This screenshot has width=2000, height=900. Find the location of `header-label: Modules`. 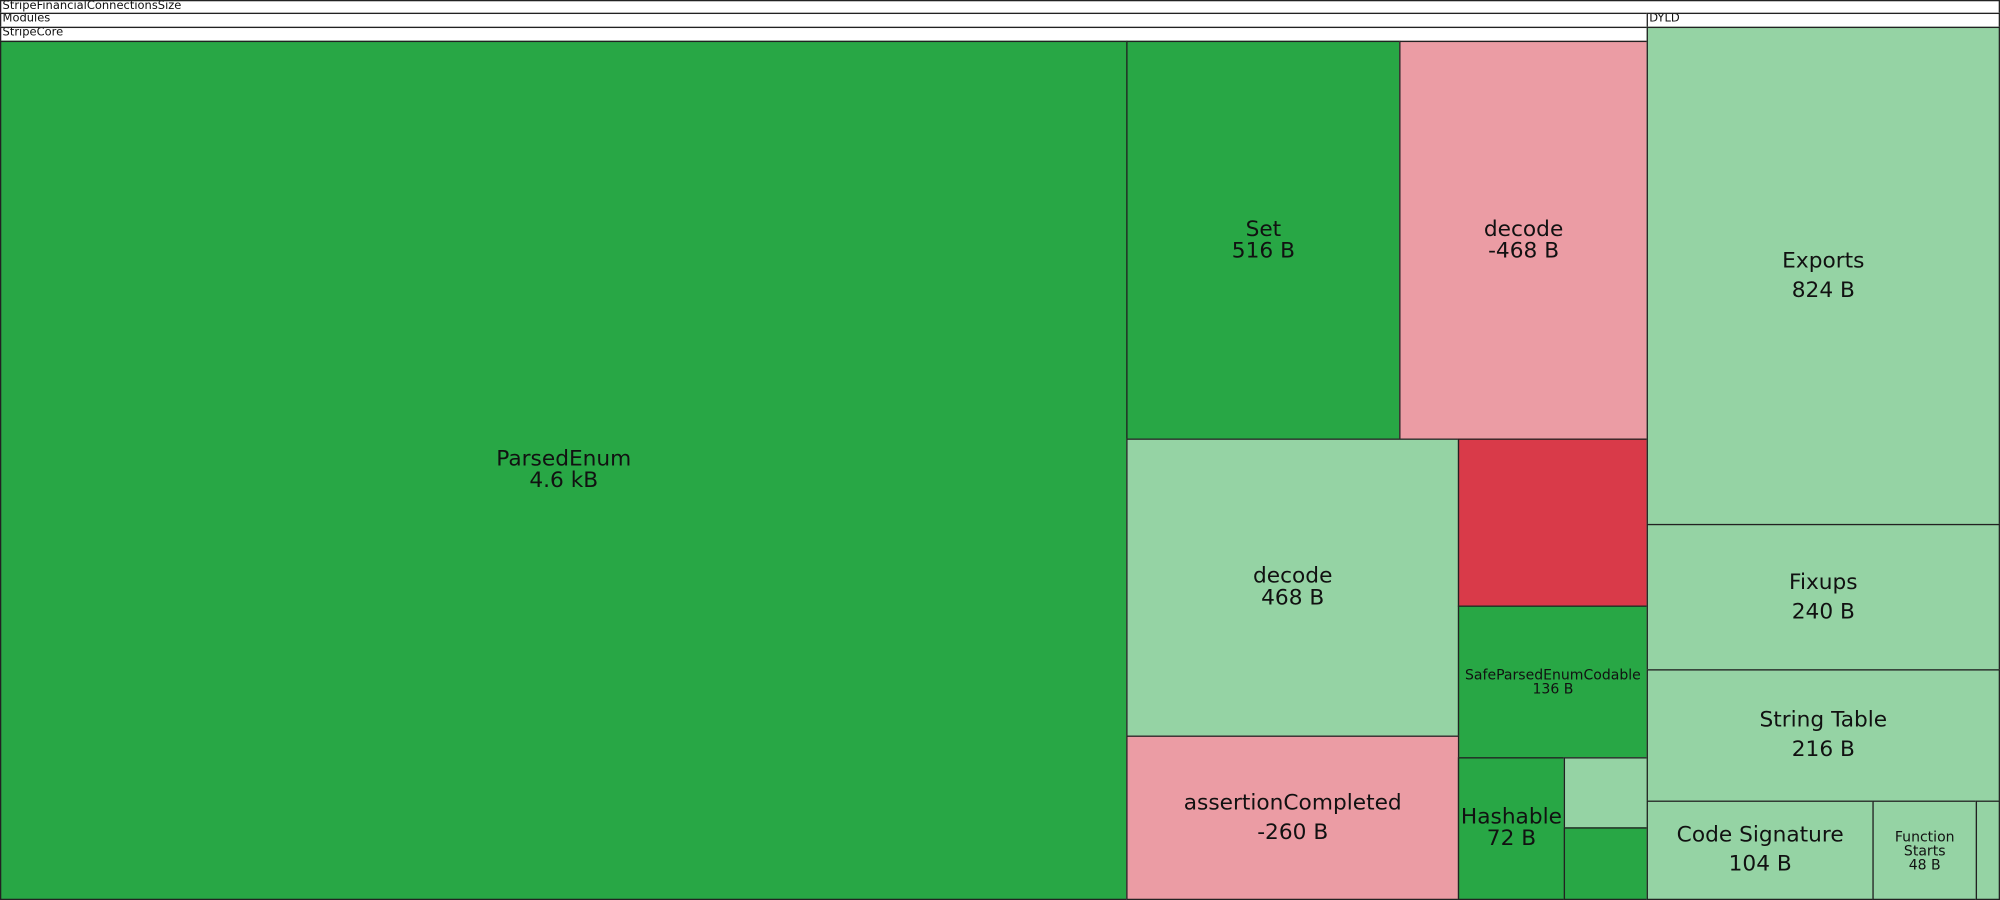

header-label: Modules is located at coordinates (26, 19).